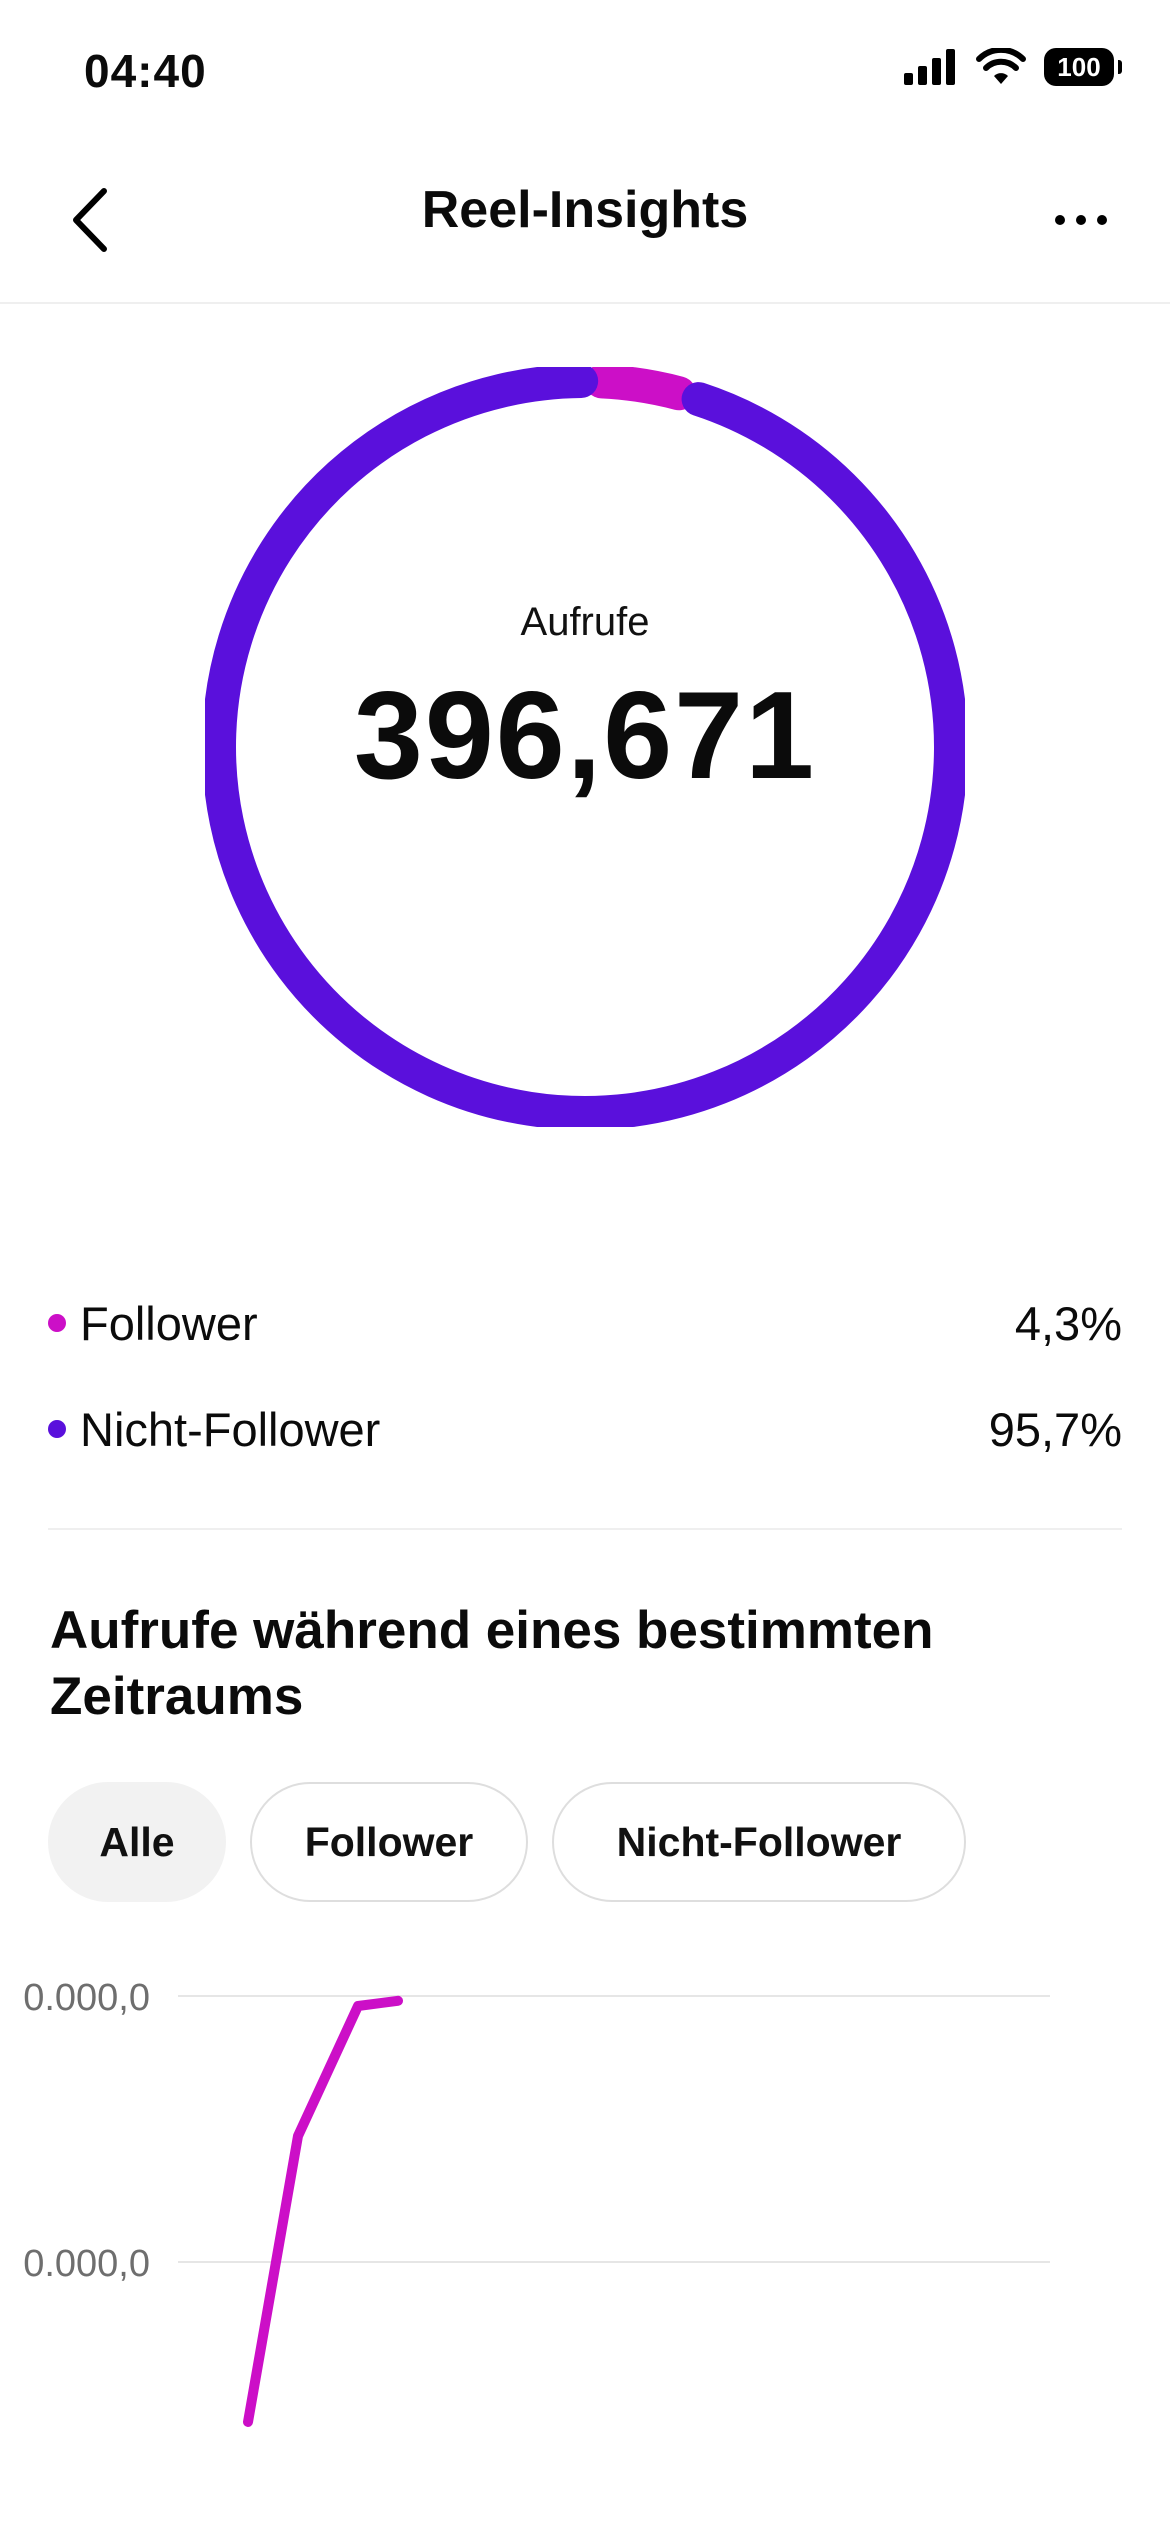 The height and width of the screenshot is (2537, 1170). What do you see at coordinates (585, 70) in the screenshot?
I see `status-bar: 04:40 100` at bounding box center [585, 70].